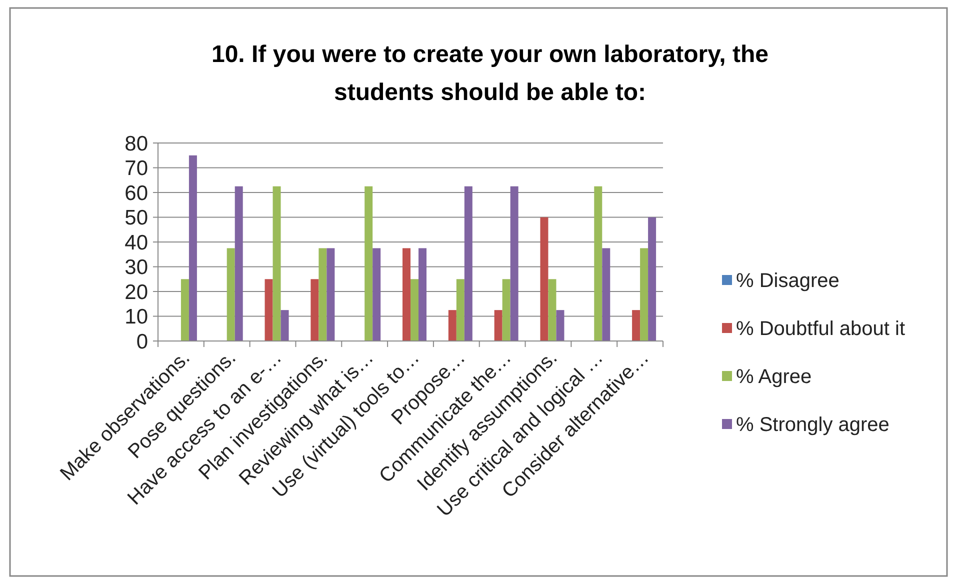 The image size is (957, 578). What do you see at coordinates (821, 329) in the screenshot?
I see `legend-label: % Doubtful about it` at bounding box center [821, 329].